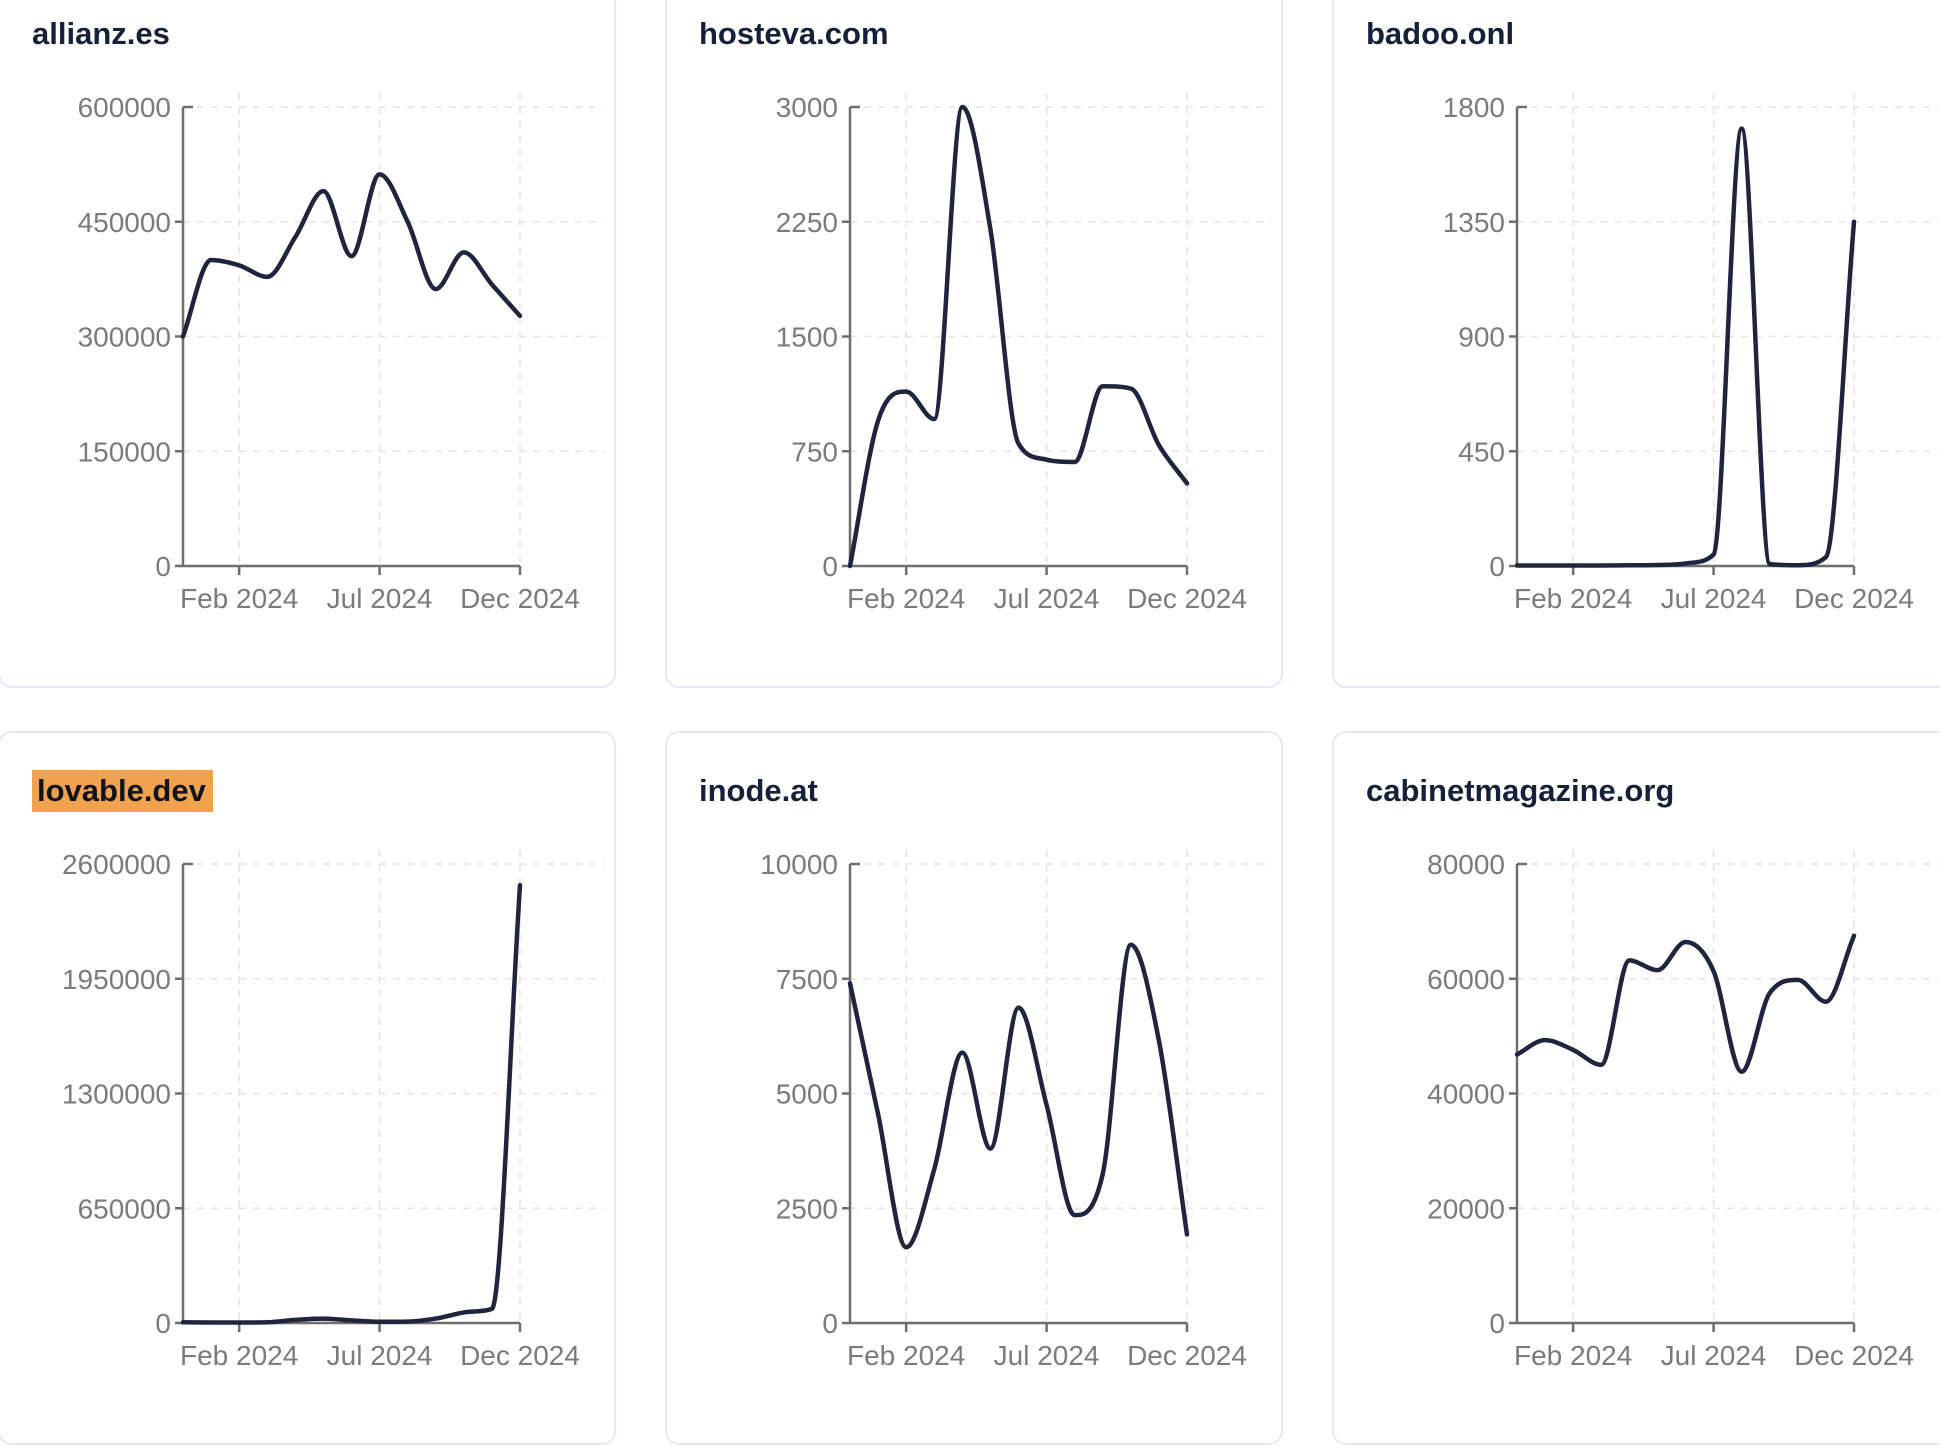 The width and height of the screenshot is (1940, 1452). I want to click on svg-text: 5000, so click(807, 1094).